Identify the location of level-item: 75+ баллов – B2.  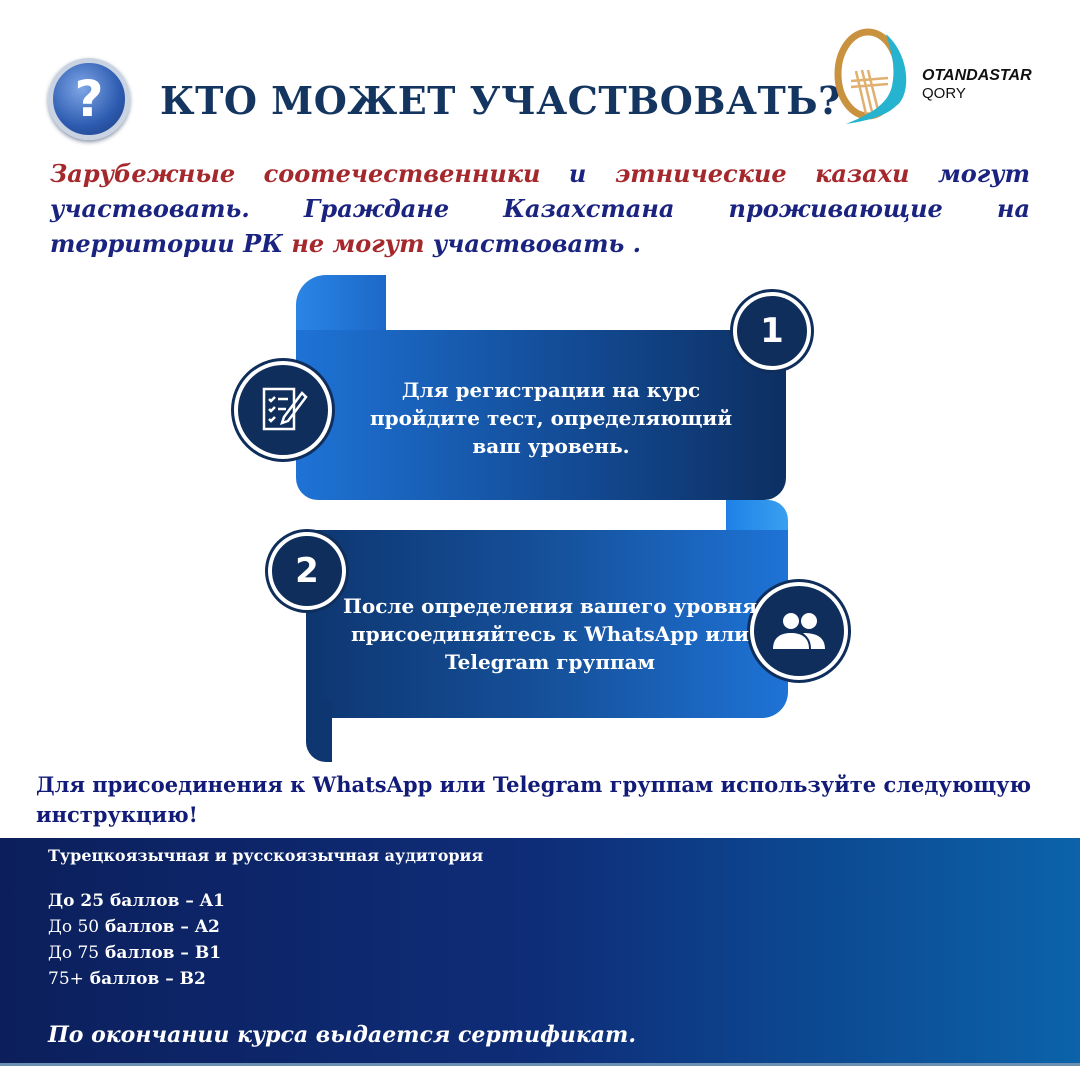
(127, 979).